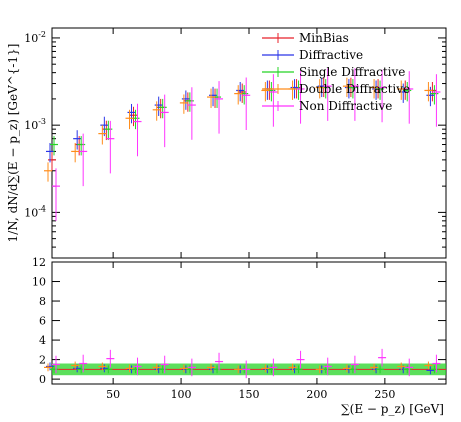 The height and width of the screenshot is (422, 461). What do you see at coordinates (42, 34) in the screenshot?
I see `tick-exponent: -2` at bounding box center [42, 34].